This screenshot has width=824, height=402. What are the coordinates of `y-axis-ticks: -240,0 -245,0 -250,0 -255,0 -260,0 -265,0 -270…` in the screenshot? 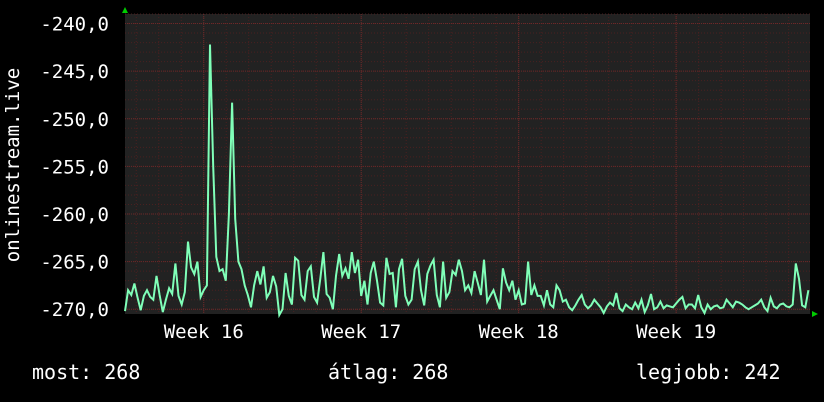 It's located at (74, 168).